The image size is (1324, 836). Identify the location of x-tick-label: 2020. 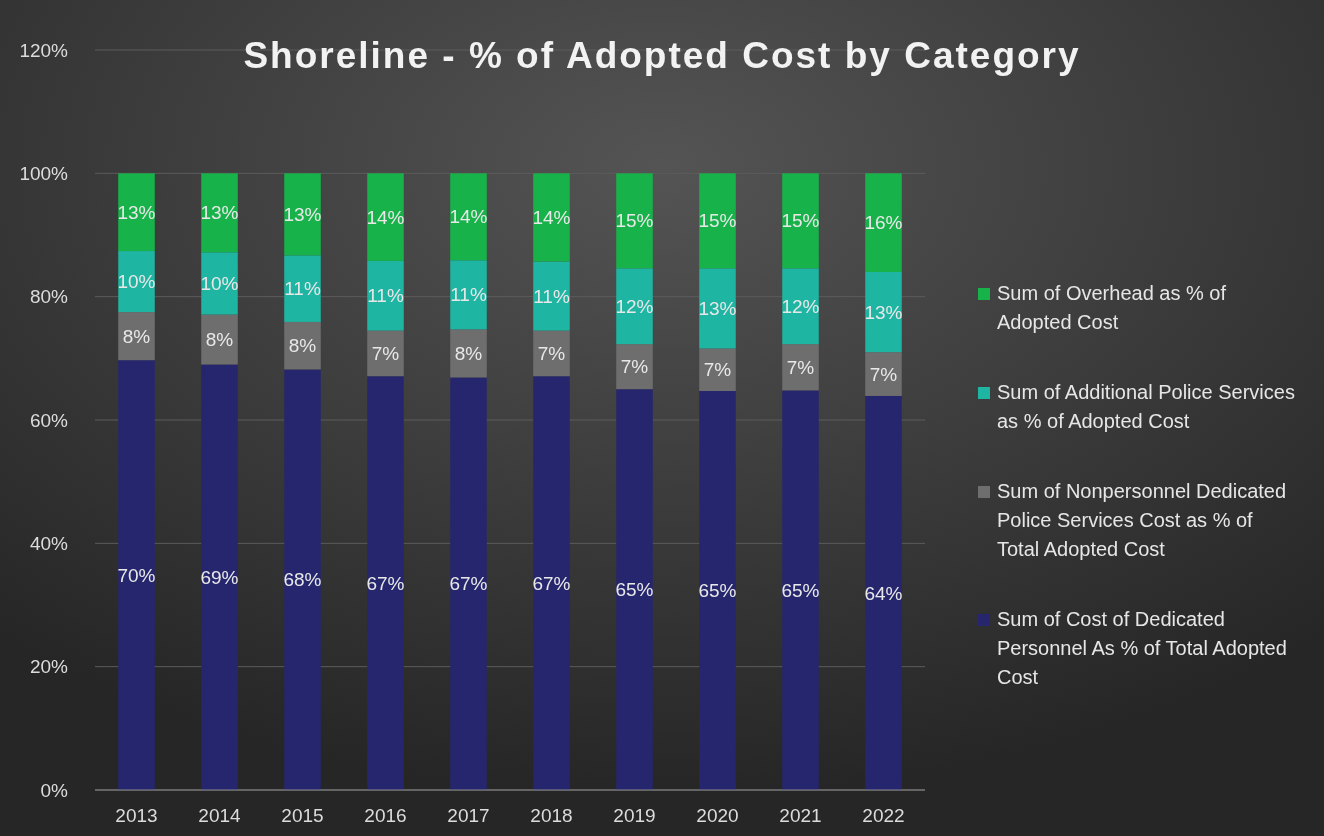
(717, 815).